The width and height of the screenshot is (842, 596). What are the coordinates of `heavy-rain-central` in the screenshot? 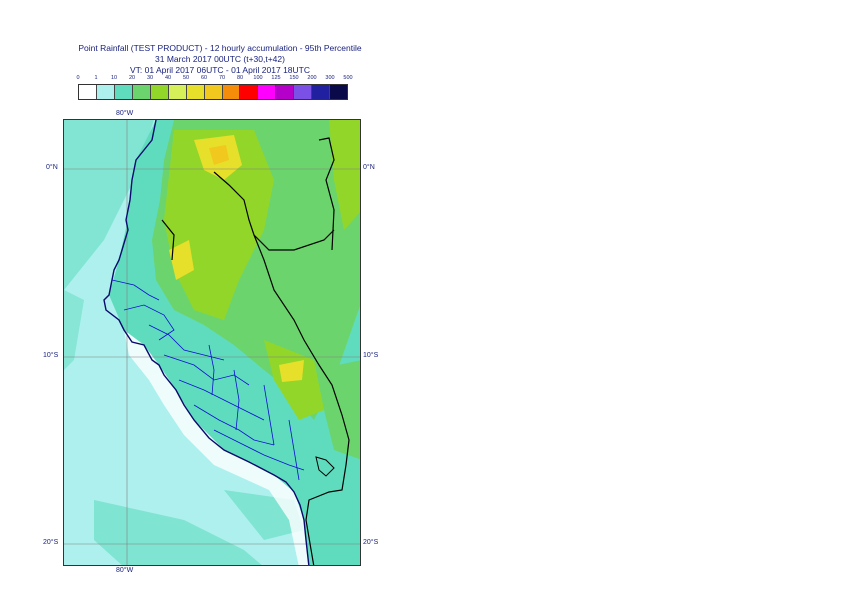 It's located at (291, 371).